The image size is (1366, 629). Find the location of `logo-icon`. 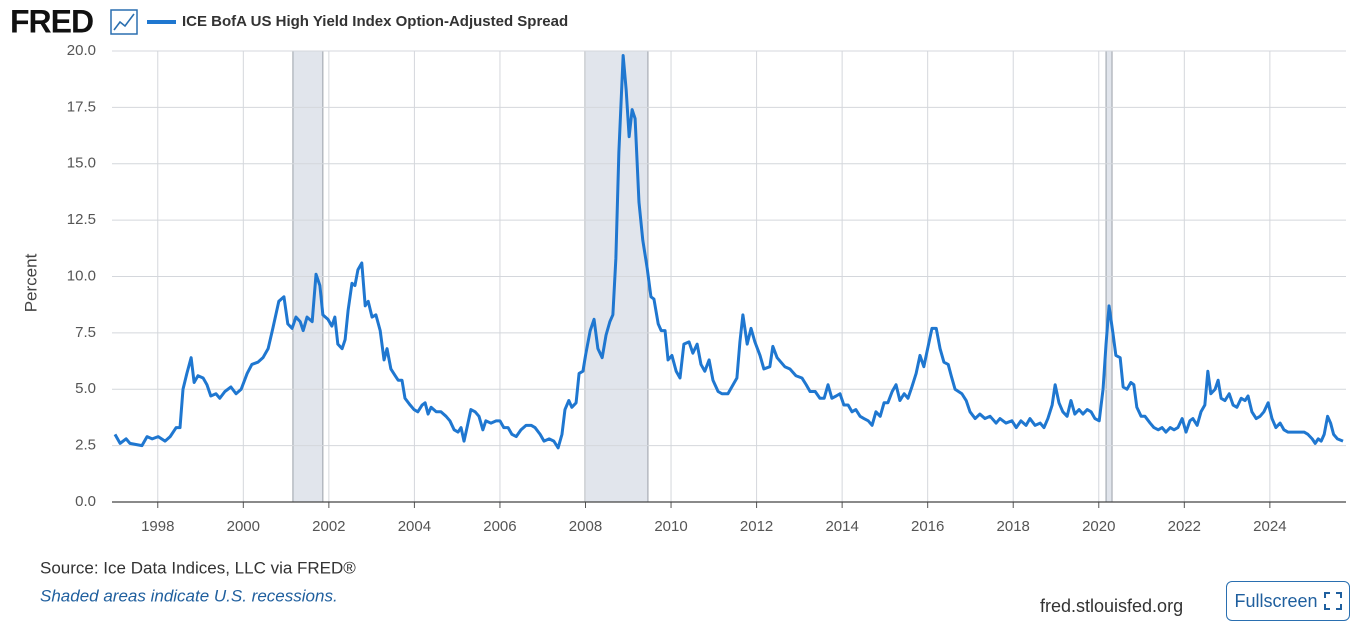

logo-icon is located at coordinates (124, 22).